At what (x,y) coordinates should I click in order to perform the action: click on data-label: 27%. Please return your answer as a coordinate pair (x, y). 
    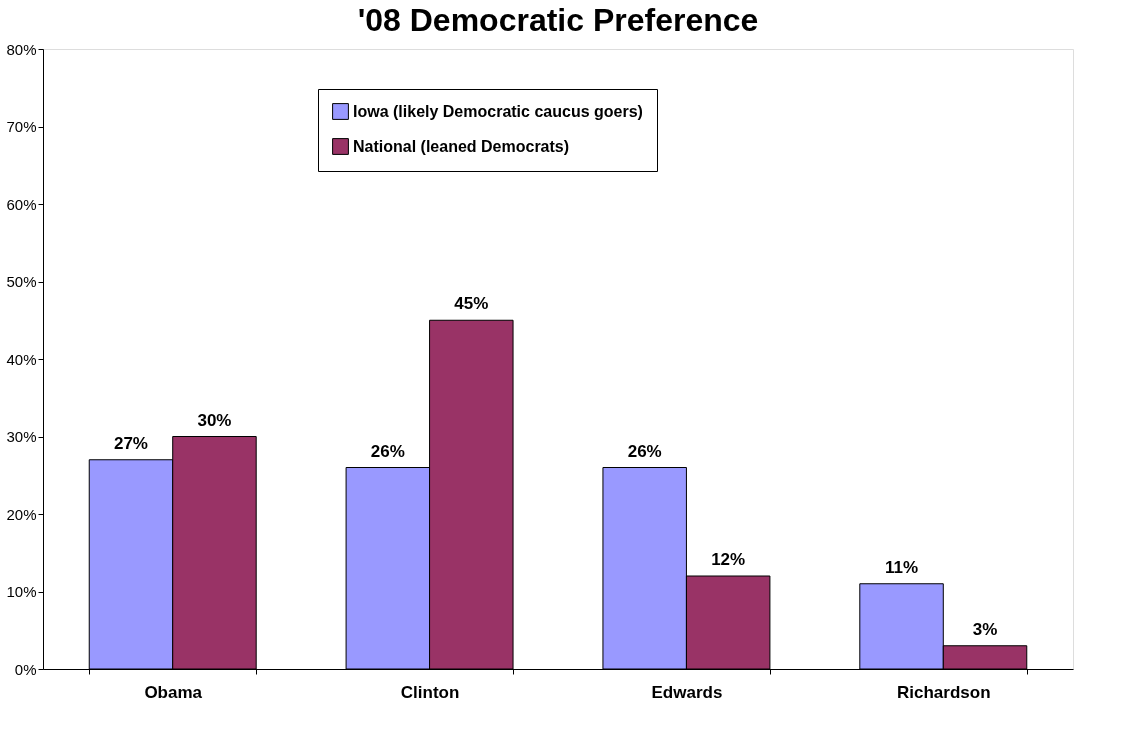
    Looking at the image, I should click on (130, 443).